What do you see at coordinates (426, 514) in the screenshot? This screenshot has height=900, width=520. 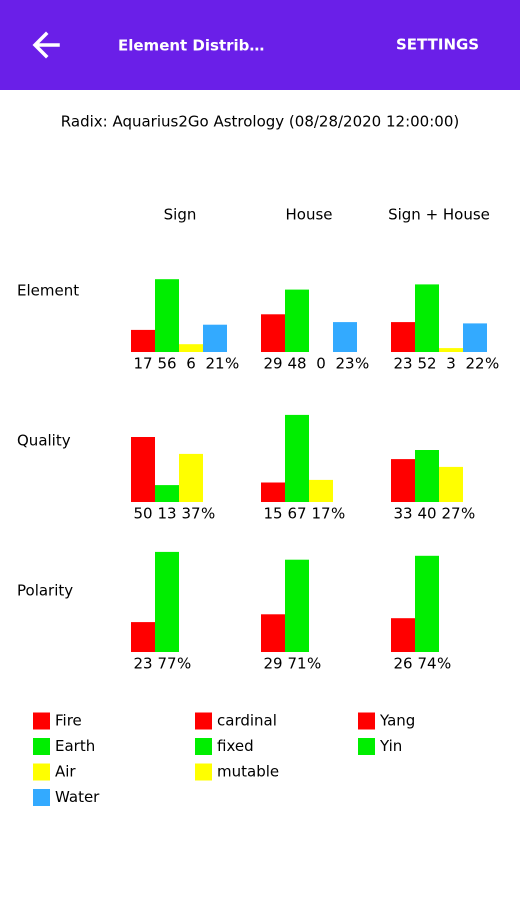 I see `value-label: 40` at bounding box center [426, 514].